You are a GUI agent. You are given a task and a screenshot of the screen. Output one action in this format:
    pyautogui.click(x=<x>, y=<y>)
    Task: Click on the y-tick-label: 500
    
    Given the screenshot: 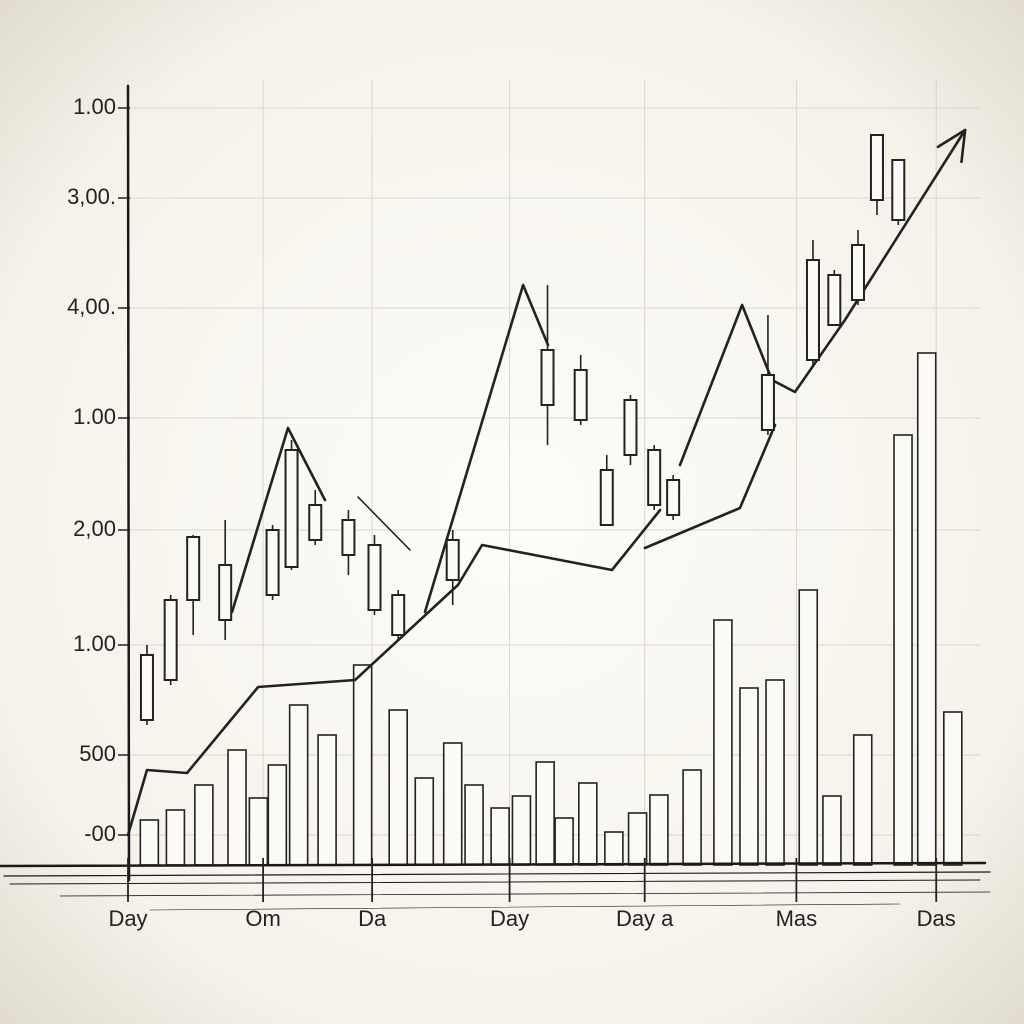 What is the action you would take?
    pyautogui.click(x=97, y=753)
    